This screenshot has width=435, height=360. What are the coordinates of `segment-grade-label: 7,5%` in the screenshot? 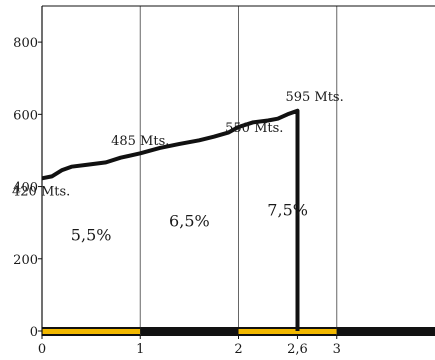 It's located at (287, 209).